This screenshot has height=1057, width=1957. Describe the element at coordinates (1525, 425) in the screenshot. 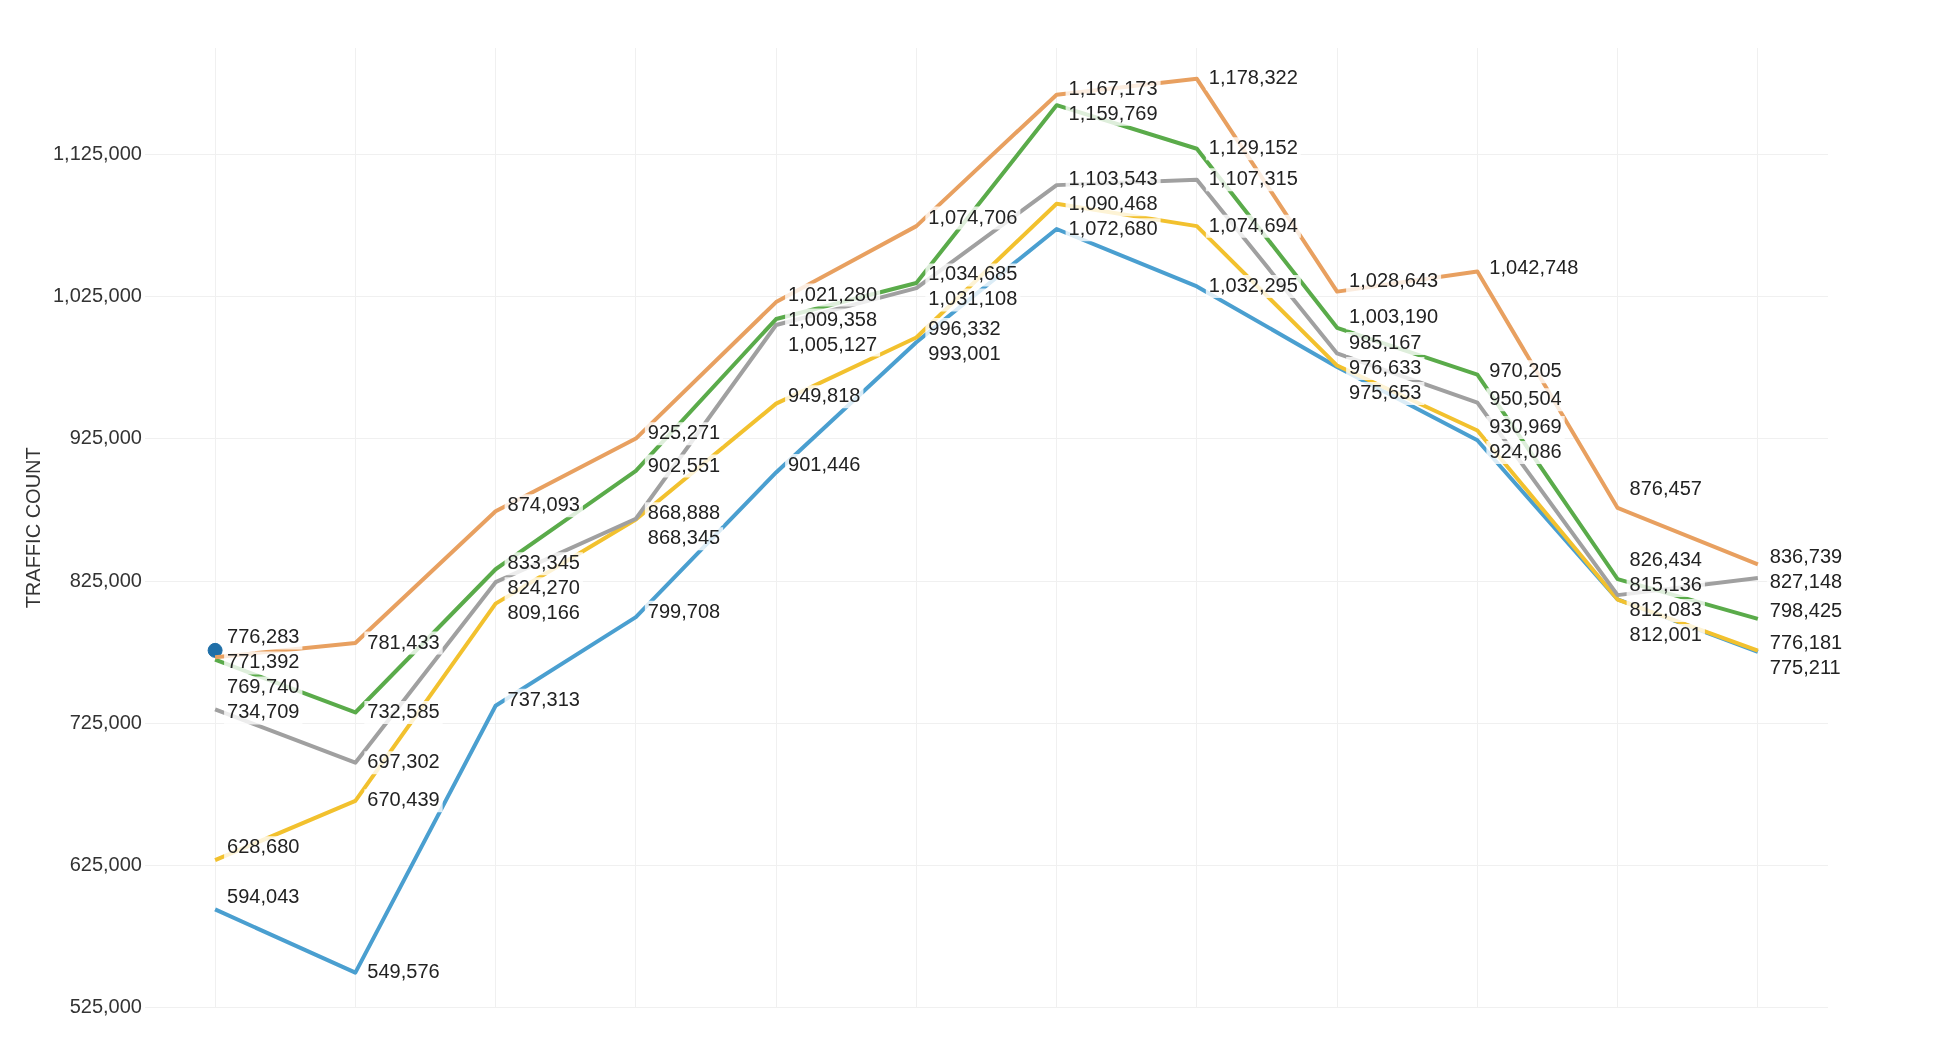

I see `data-label: 930,969` at that location.